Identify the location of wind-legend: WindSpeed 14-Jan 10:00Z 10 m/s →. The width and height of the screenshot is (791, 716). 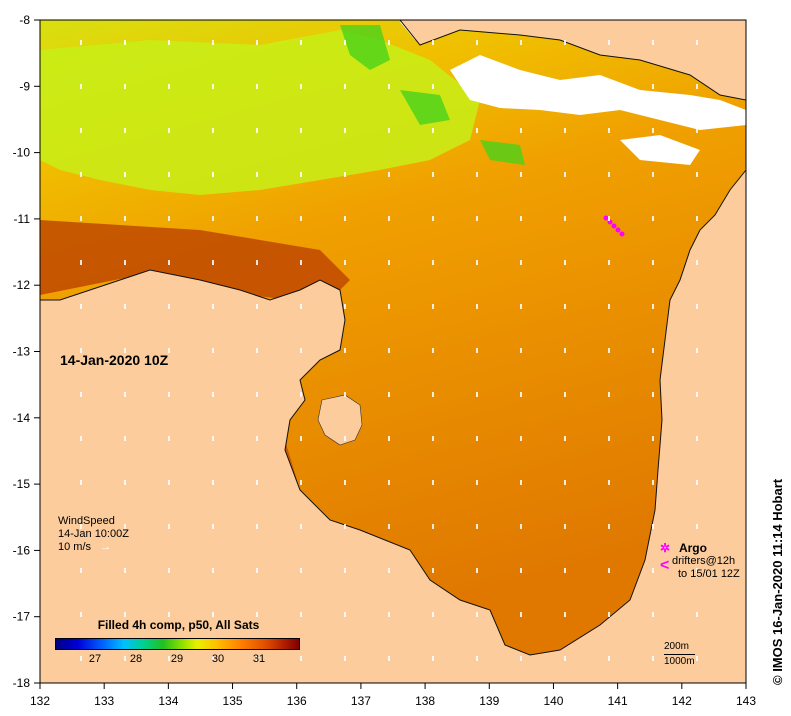
(93, 534).